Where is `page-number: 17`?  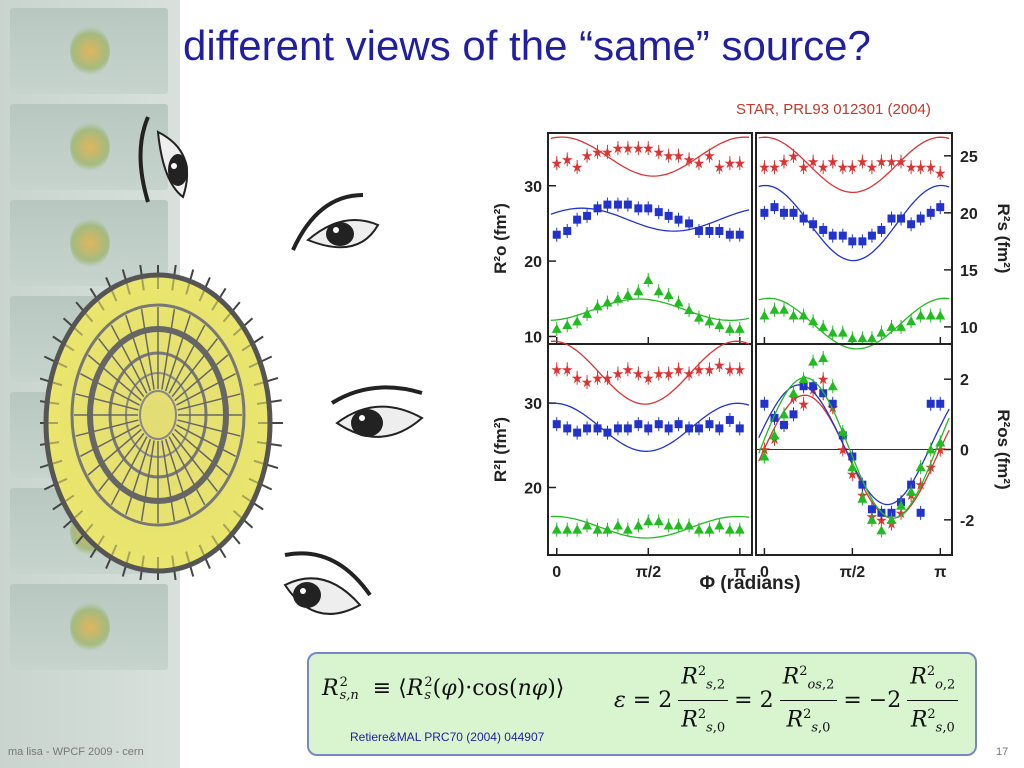
page-number: 17 is located at coordinates (1002, 752).